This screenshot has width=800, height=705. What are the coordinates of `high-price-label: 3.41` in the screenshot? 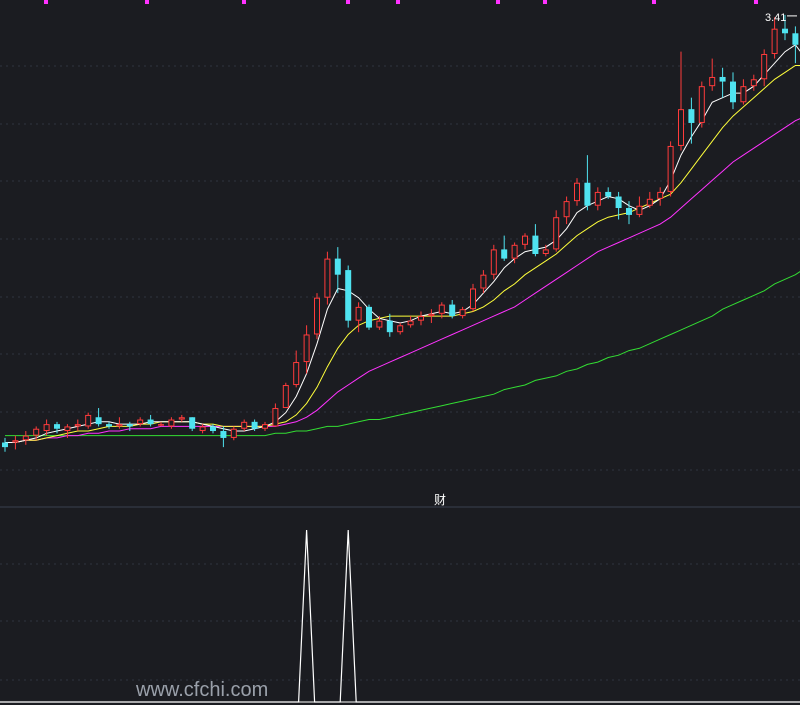 It's located at (775, 18).